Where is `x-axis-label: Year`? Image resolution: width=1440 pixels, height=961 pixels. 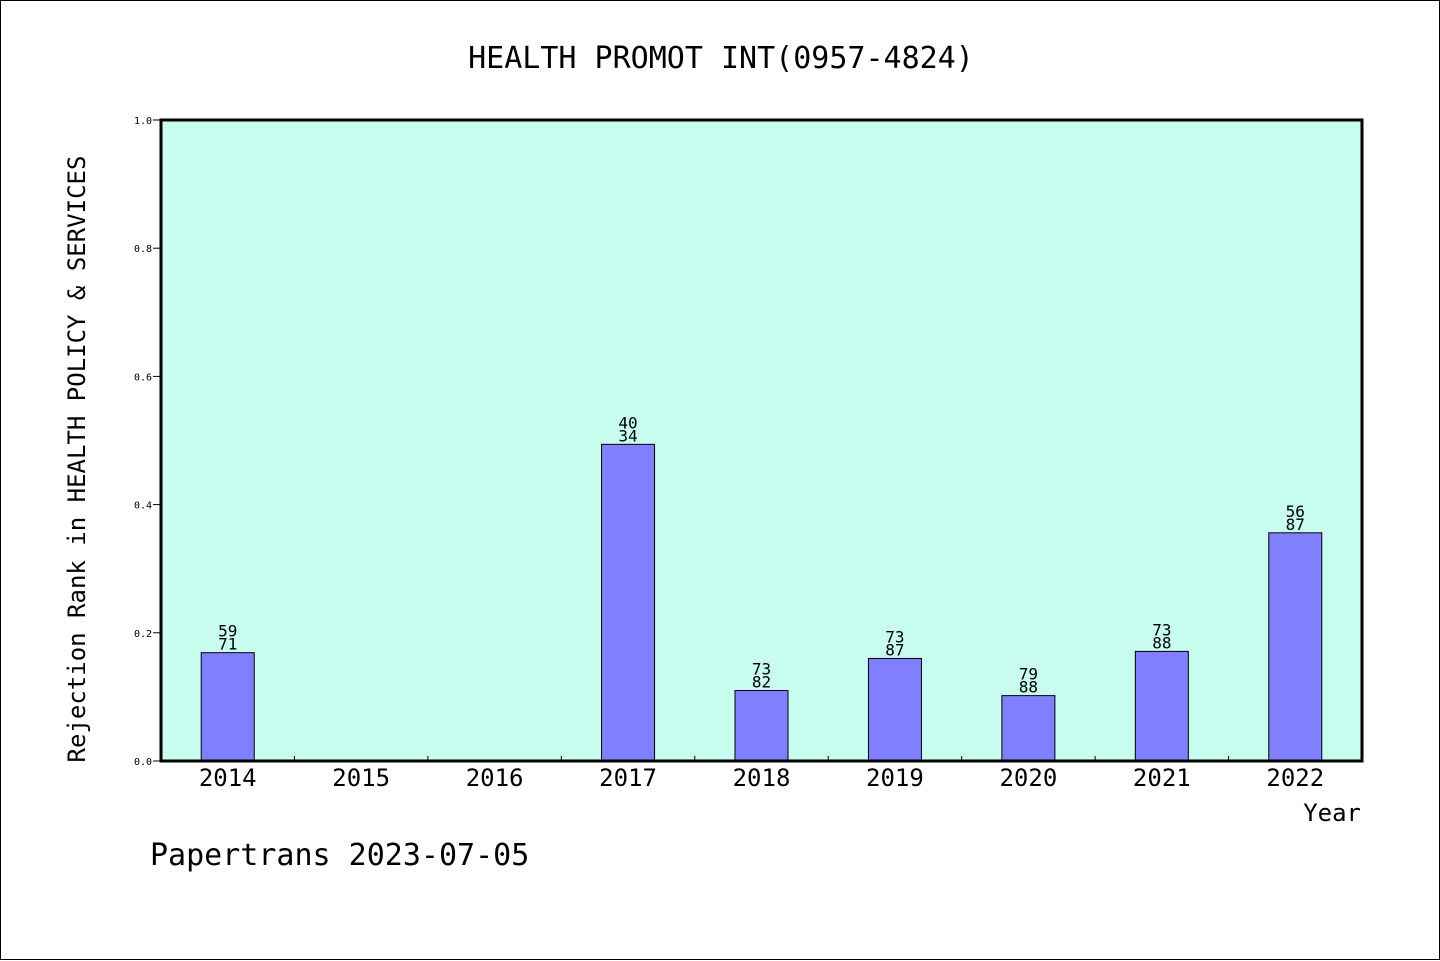
x-axis-label: Year is located at coordinates (1332, 813).